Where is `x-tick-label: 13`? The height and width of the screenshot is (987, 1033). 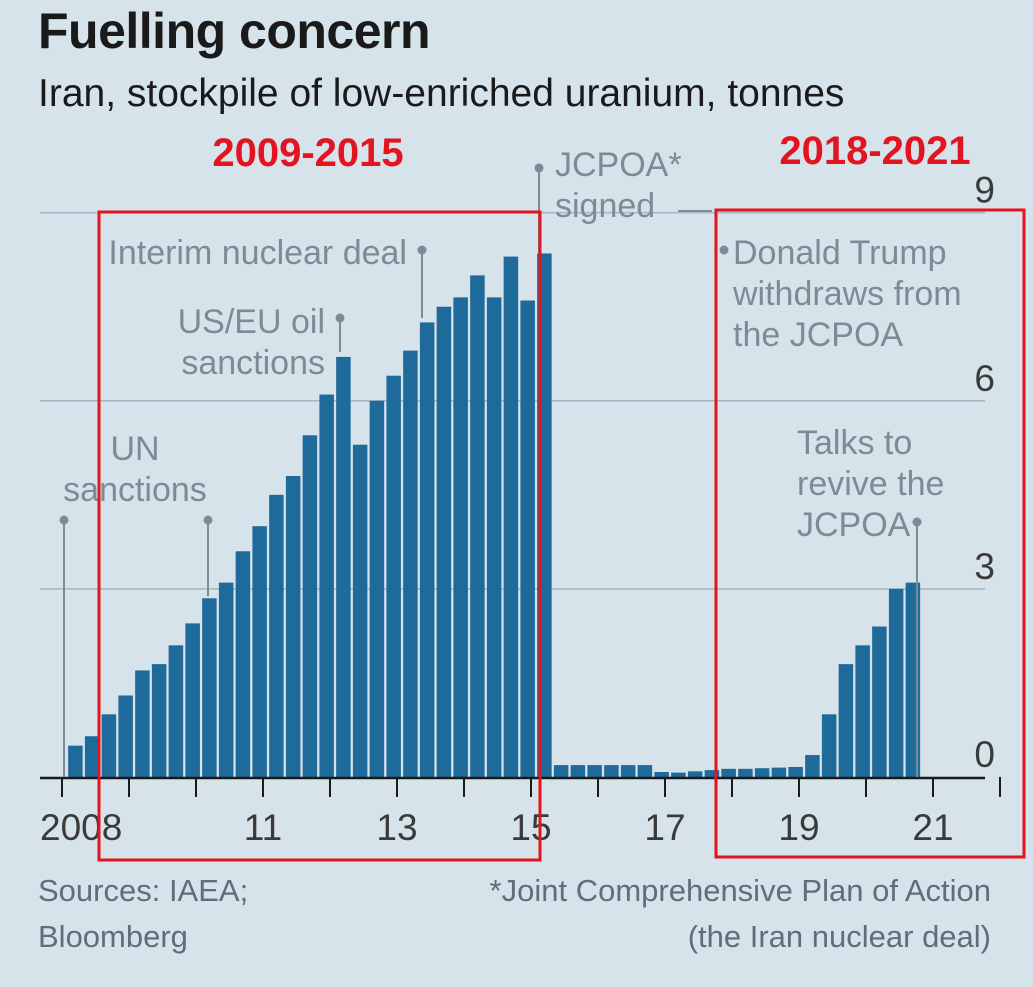
x-tick-label: 13 is located at coordinates (396, 827).